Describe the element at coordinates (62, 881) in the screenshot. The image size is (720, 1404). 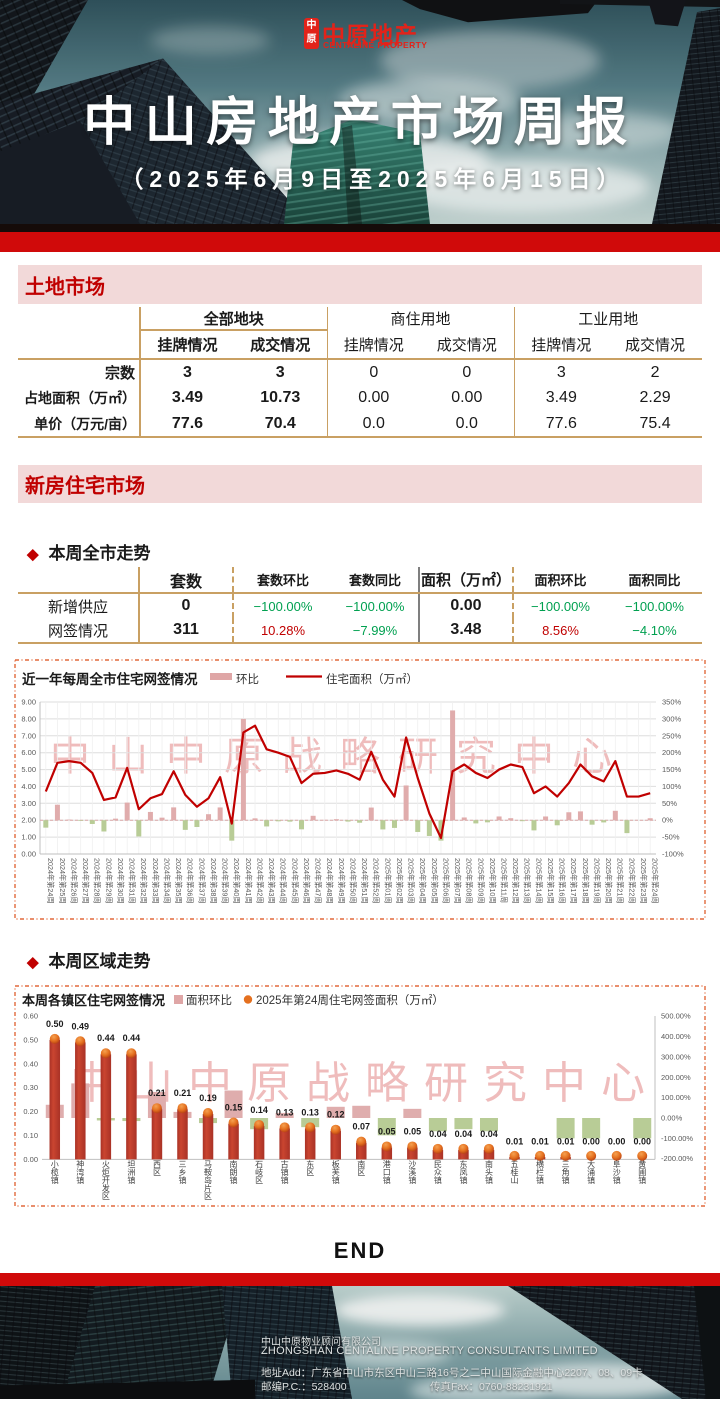
I see `svg-text: 2024年第25周` at that location.